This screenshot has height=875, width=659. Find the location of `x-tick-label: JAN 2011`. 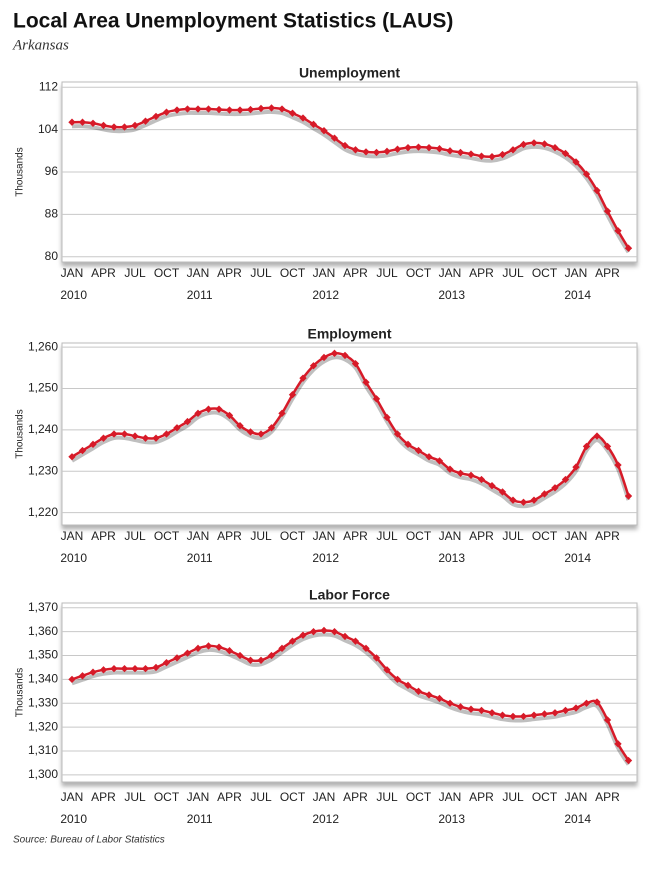

x-tick-label: JAN 2011 is located at coordinates (197, 808).